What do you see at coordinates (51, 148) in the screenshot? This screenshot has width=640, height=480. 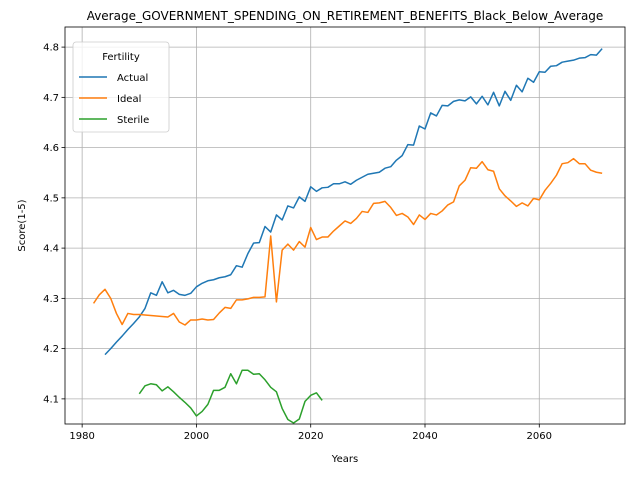 I see `y-tick-label: 4.6` at bounding box center [51, 148].